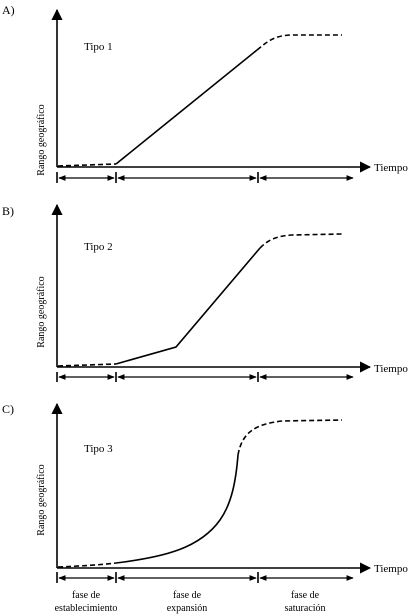  I want to click on panel-b-y-axis-label: Rango geográfico, so click(41, 311).